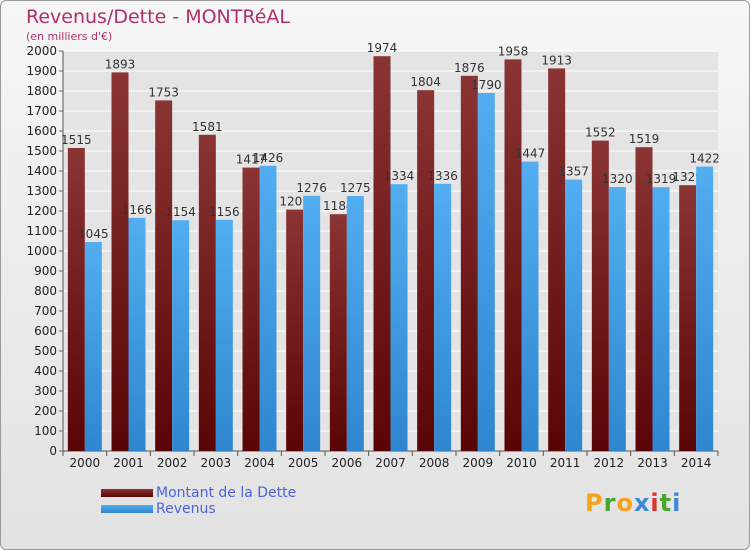  Describe the element at coordinates (41, 191) in the screenshot. I see `y-tick-label: 1300` at that location.